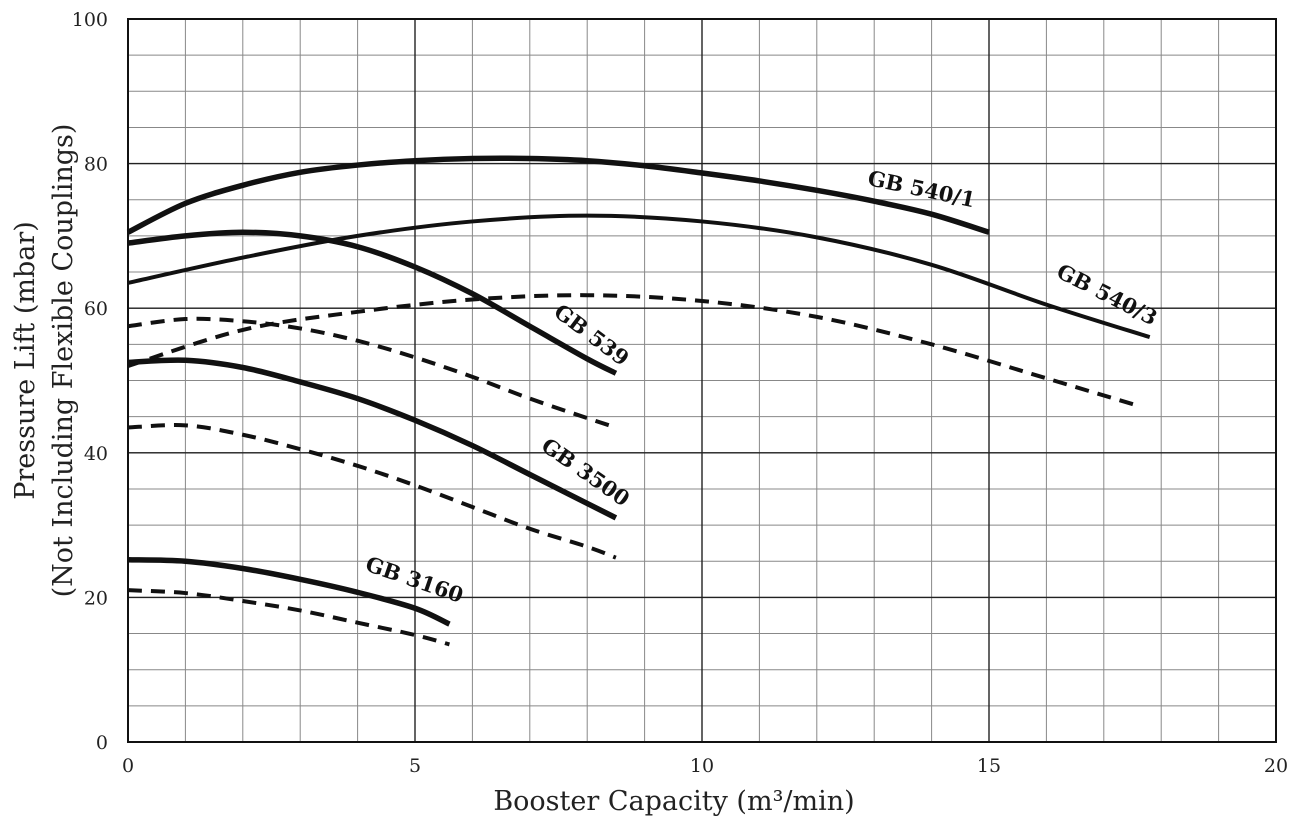 This screenshot has height=818, width=1297. I want to click on series-line-gb-539-dashed, so click(372, 373).